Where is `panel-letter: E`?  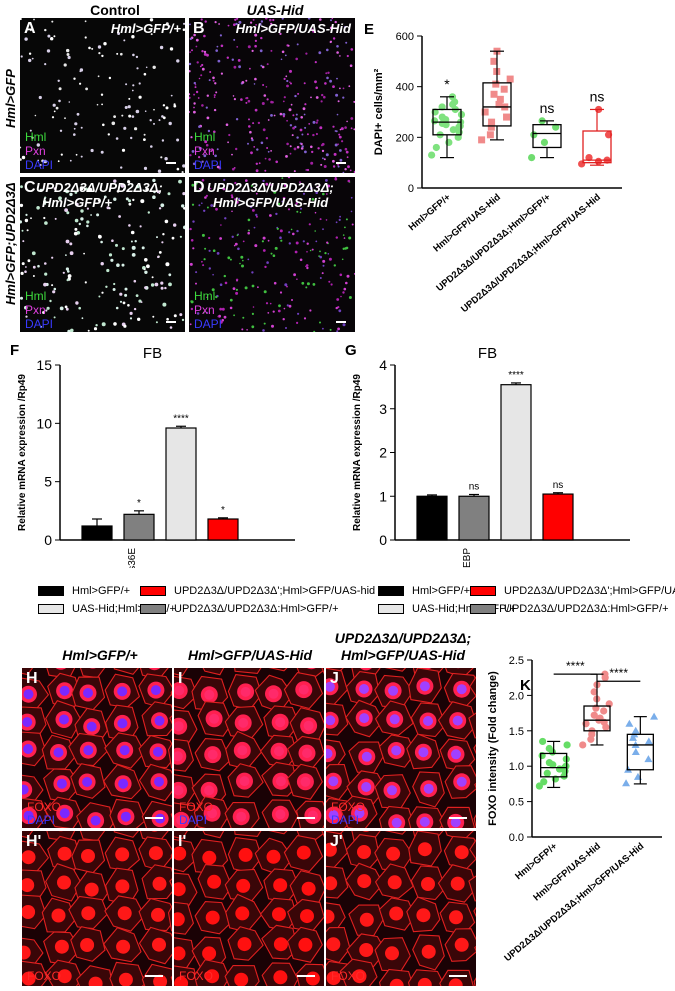 panel-letter: E is located at coordinates (369, 29).